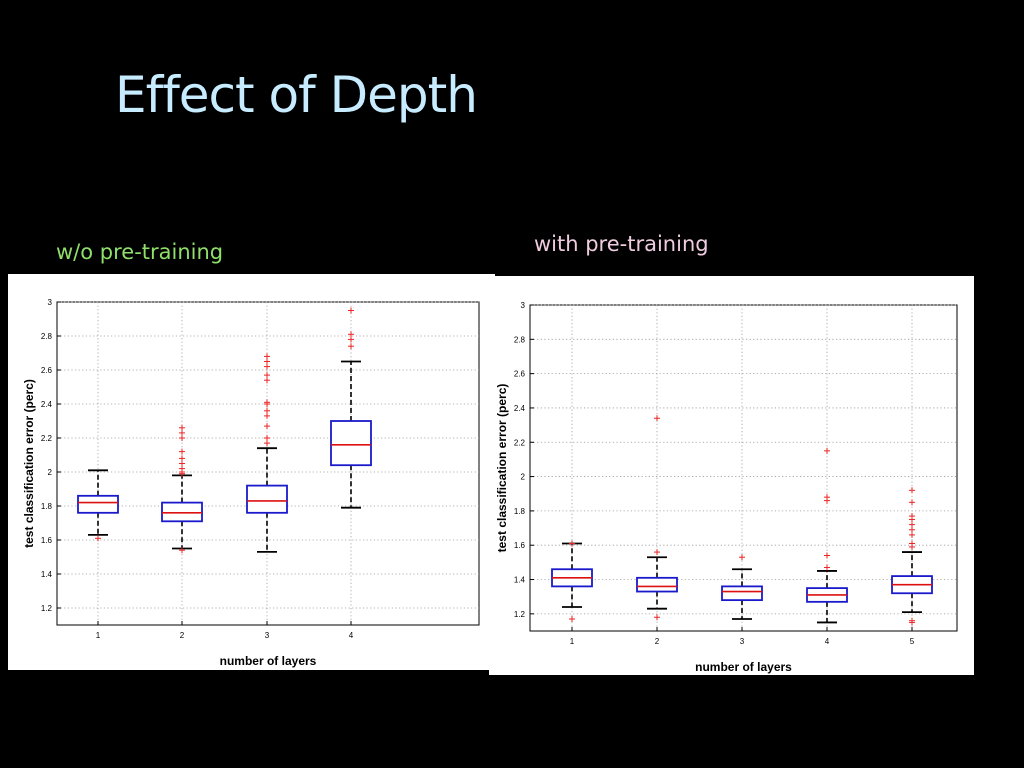 The width and height of the screenshot is (1024, 768). What do you see at coordinates (140, 252) in the screenshot?
I see `left-panel-label: w/o pre-training` at bounding box center [140, 252].